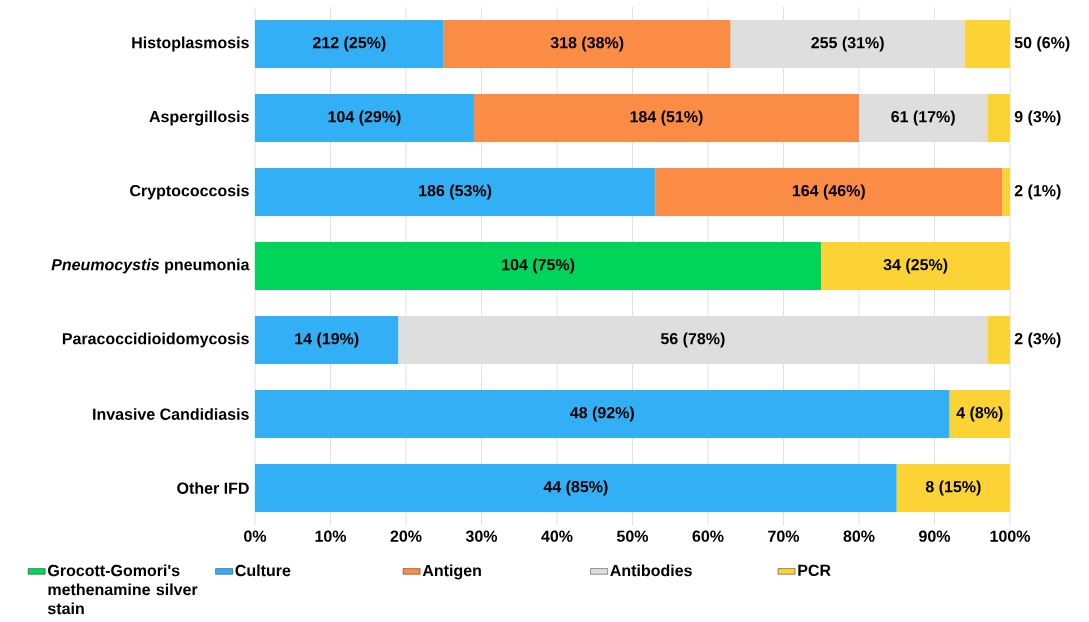 The width and height of the screenshot is (1089, 622). What do you see at coordinates (190, 44) in the screenshot?
I see `y-tick-label: Histoplasmosis` at bounding box center [190, 44].